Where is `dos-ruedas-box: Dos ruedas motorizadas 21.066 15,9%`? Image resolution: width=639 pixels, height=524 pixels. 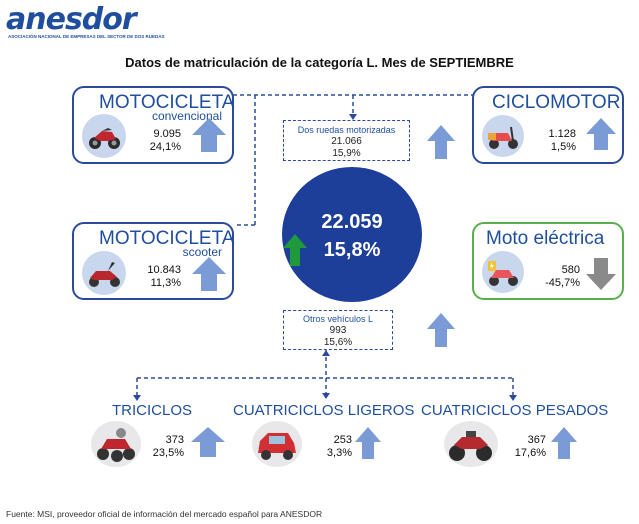 dos-ruedas-box: Dos ruedas motorizadas 21.066 15,9% is located at coordinates (346, 140).